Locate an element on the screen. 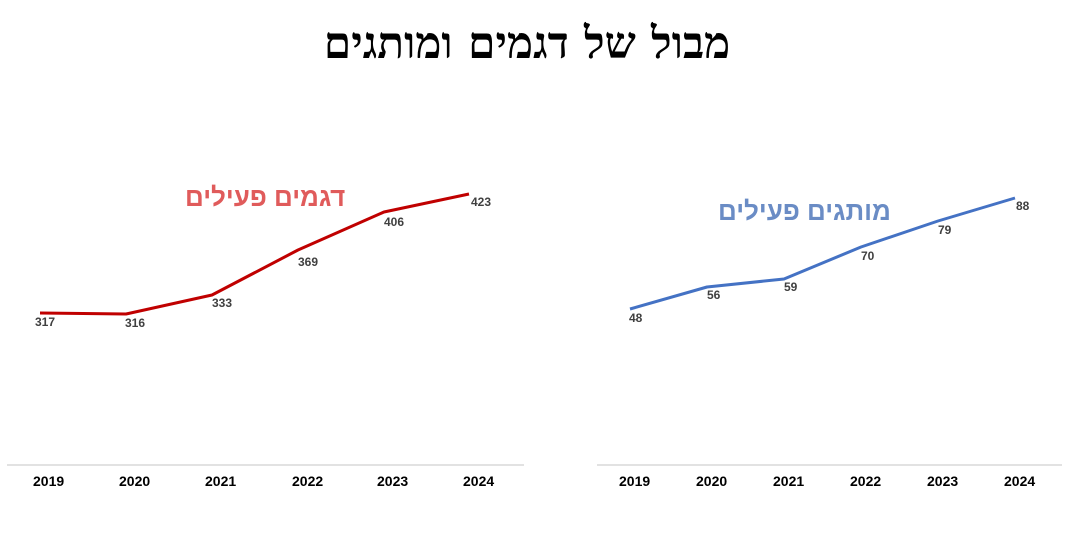 The image size is (1088, 555). data-label: 79 is located at coordinates (945, 230).